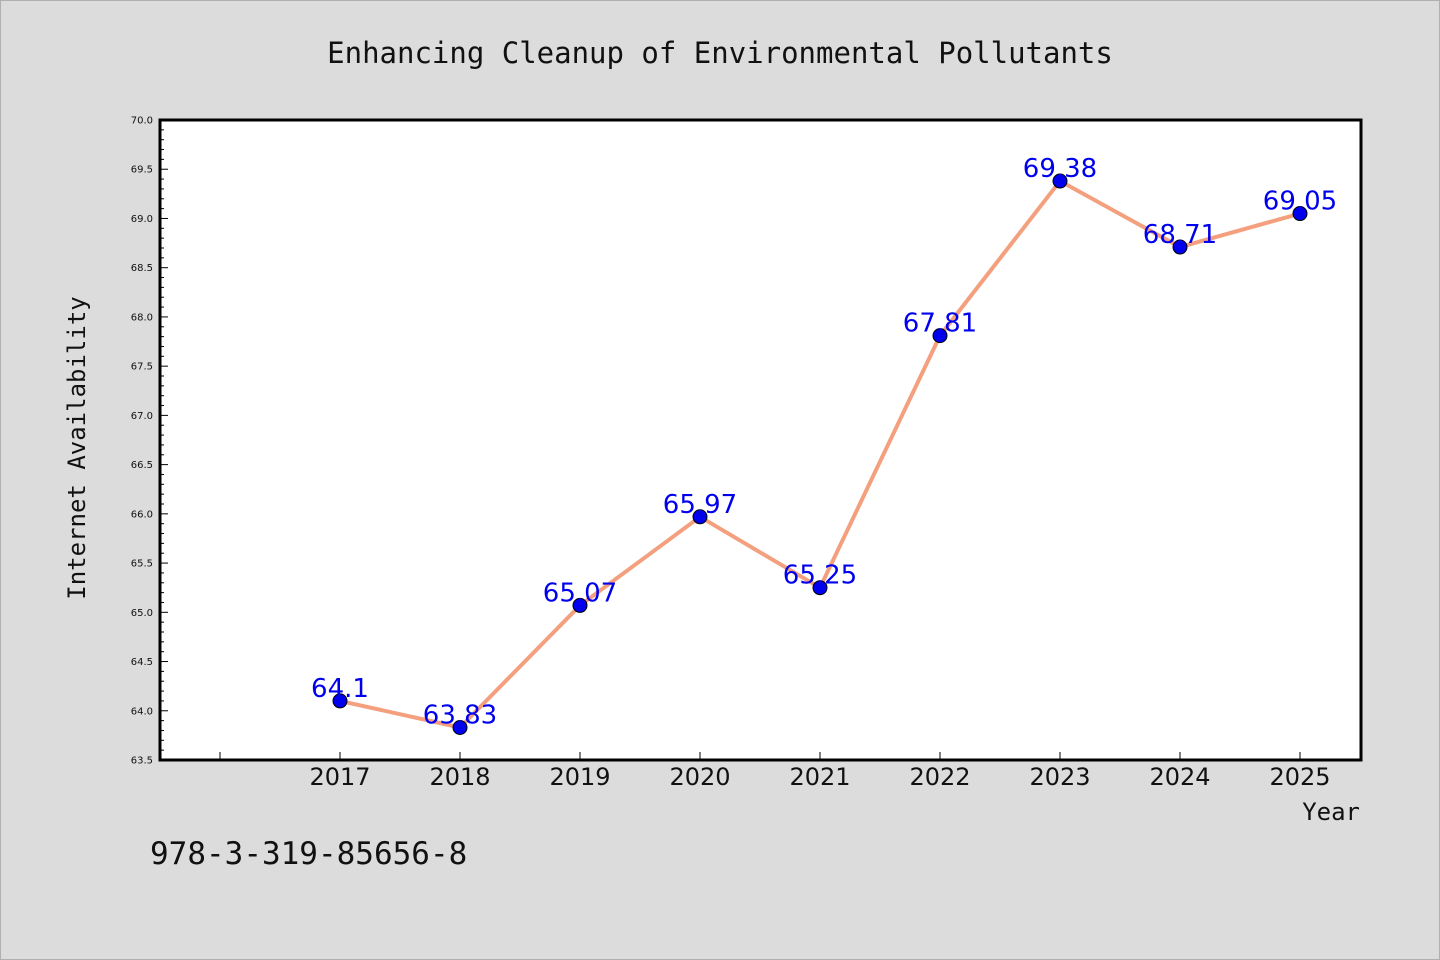  I want to click on x-tick-label: 2019, so click(579, 777).